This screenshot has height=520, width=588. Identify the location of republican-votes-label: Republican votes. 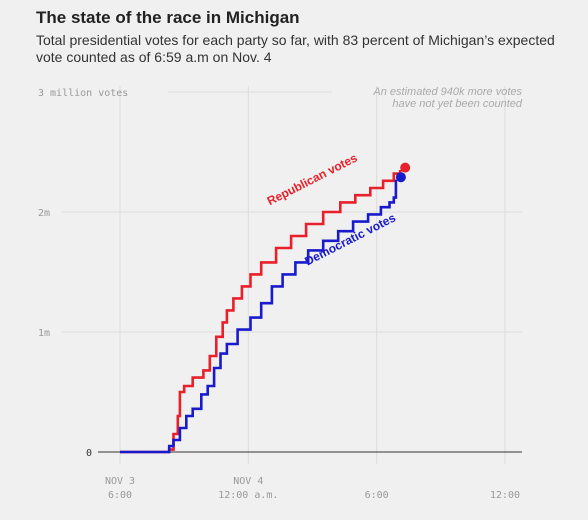
(312, 179).